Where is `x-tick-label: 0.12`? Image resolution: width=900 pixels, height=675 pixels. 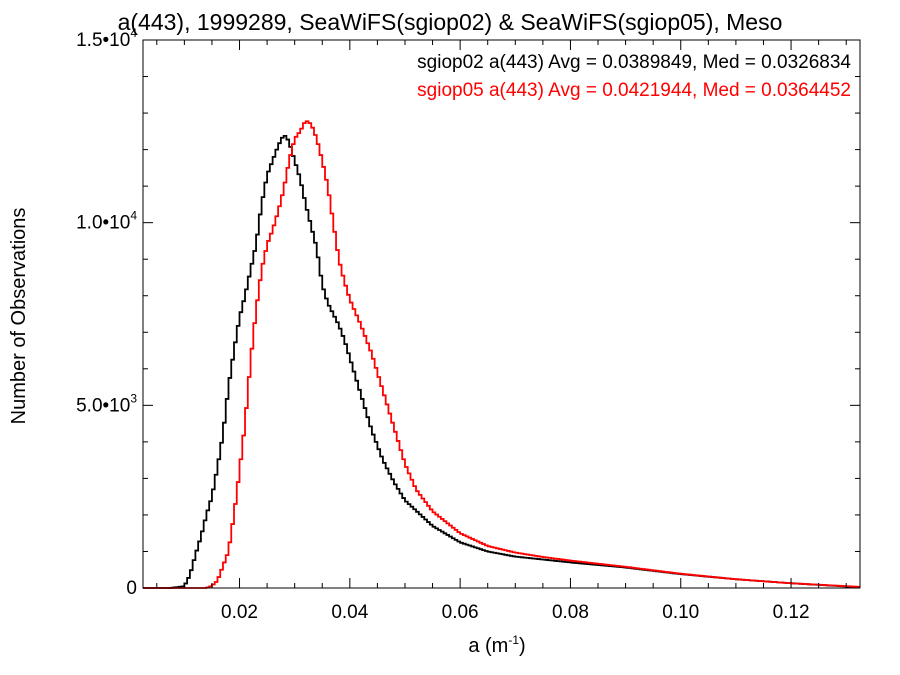
x-tick-label: 0.12 is located at coordinates (791, 612).